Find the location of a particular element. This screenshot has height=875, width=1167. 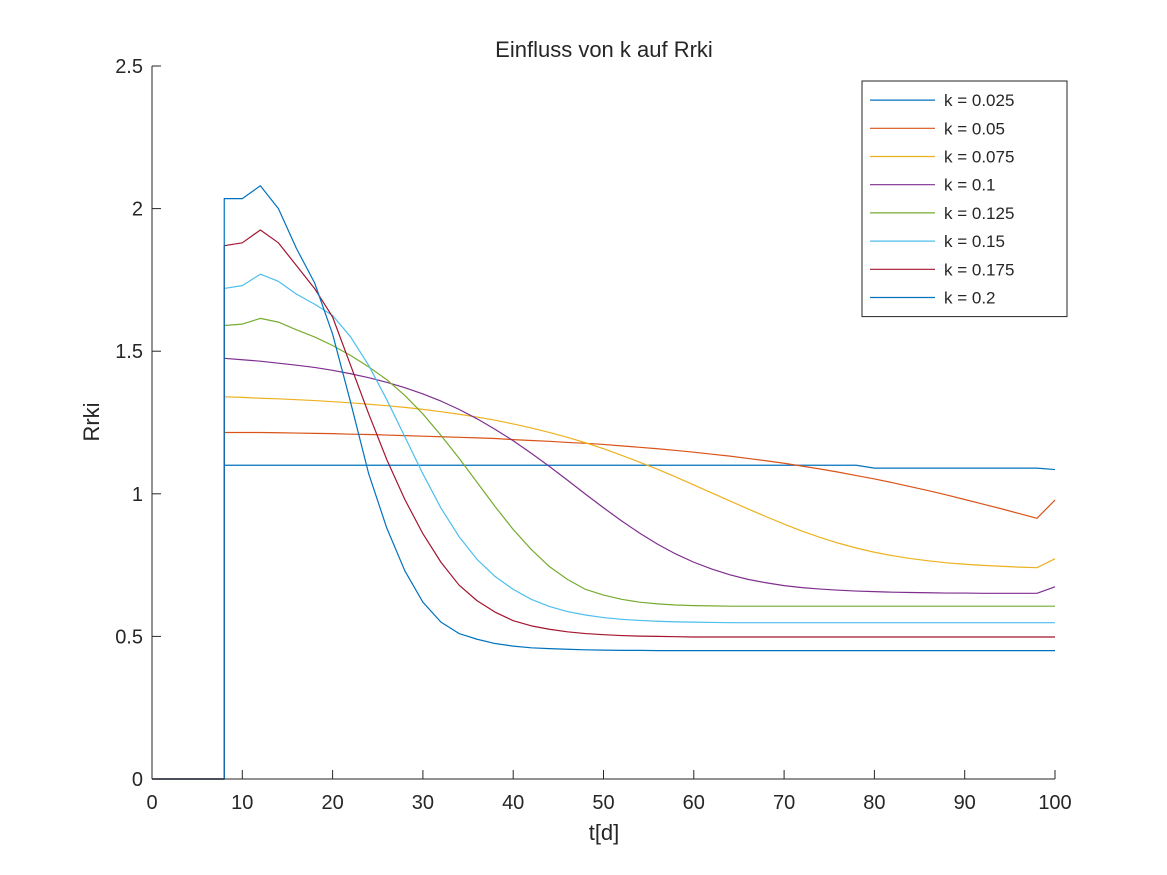

y-tick-label: 1 is located at coordinates (137, 495).